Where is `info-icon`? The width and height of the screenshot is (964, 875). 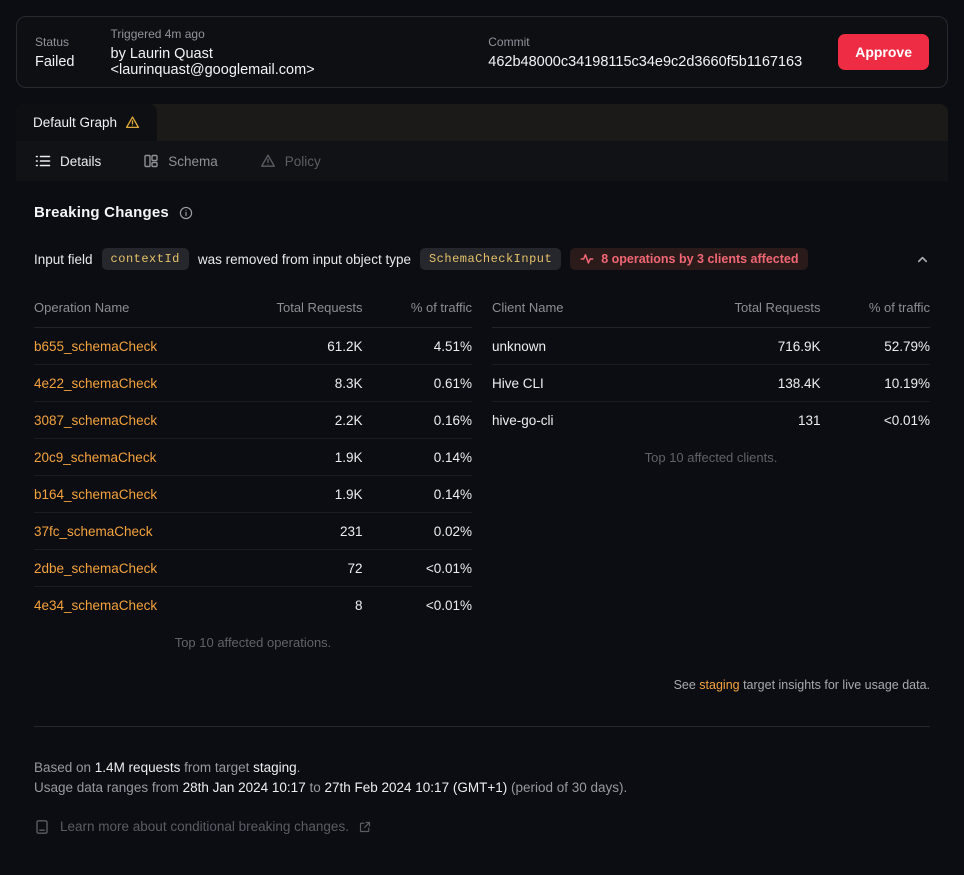 info-icon is located at coordinates (186, 213).